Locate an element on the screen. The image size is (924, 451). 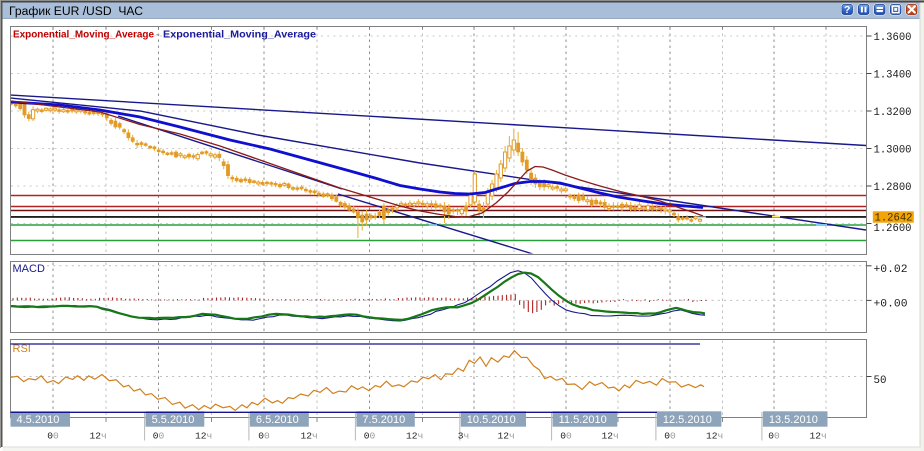
svg-text: MACD is located at coordinates (29, 269).